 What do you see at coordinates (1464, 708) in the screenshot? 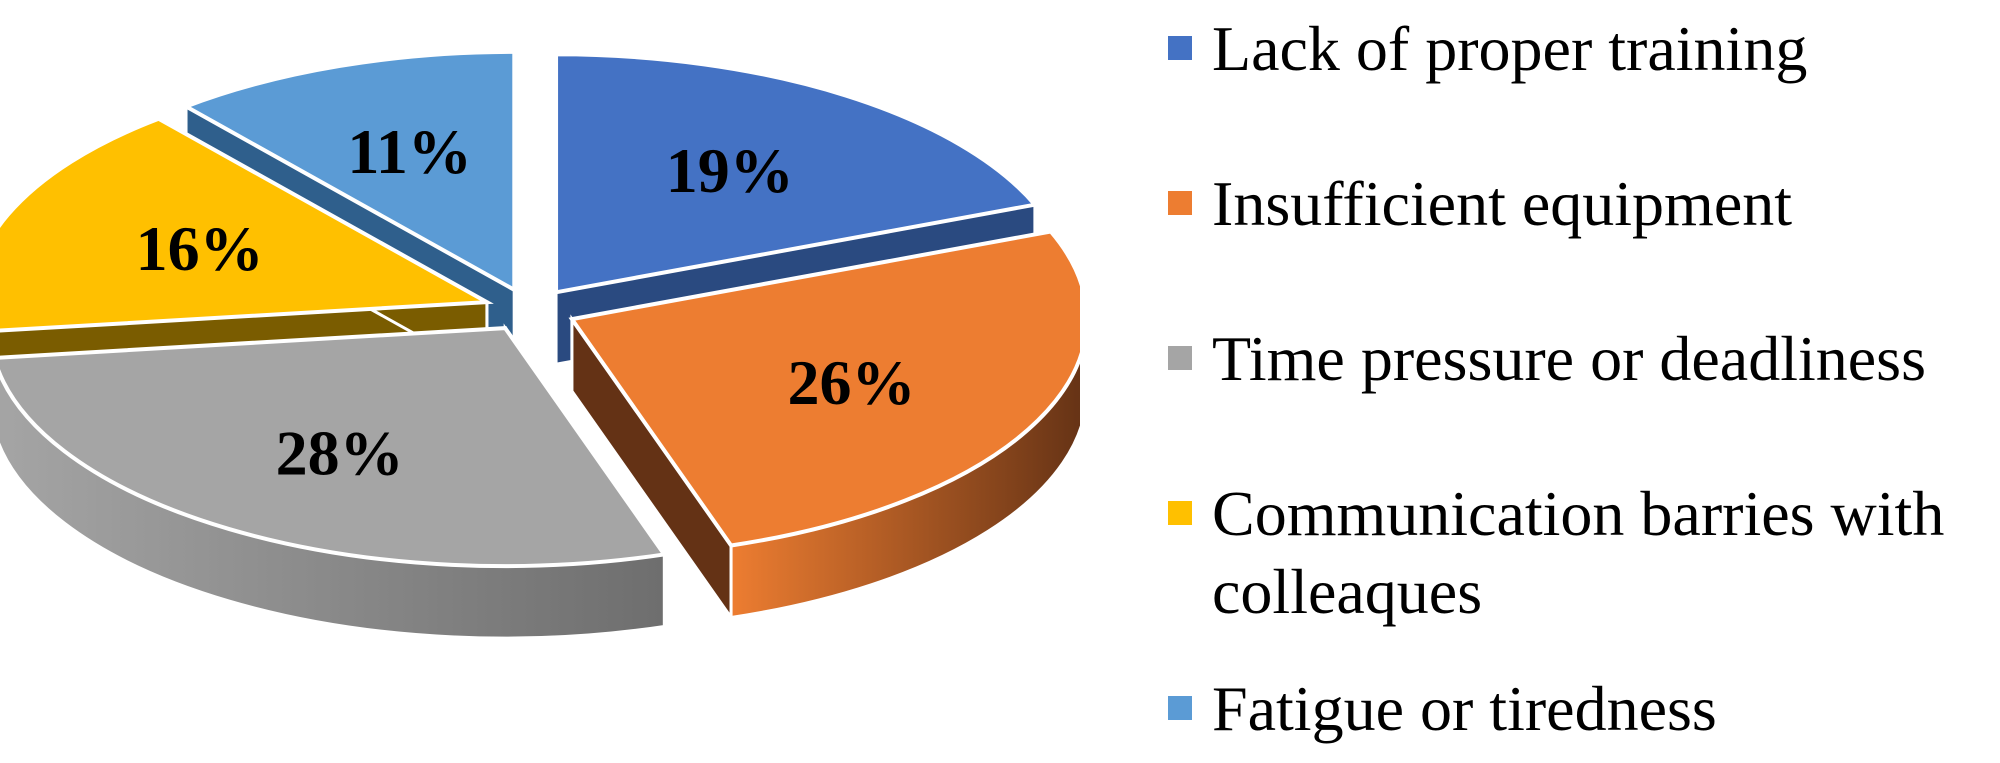
I see `legend-label: Fatigue or tiredness` at bounding box center [1464, 708].